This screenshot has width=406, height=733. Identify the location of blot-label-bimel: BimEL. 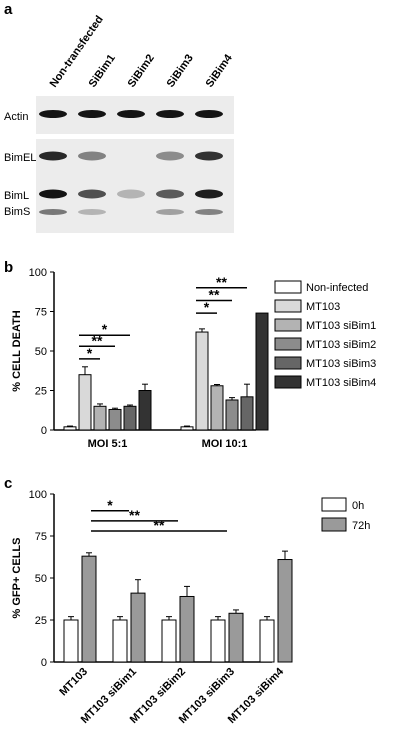
(20, 158).